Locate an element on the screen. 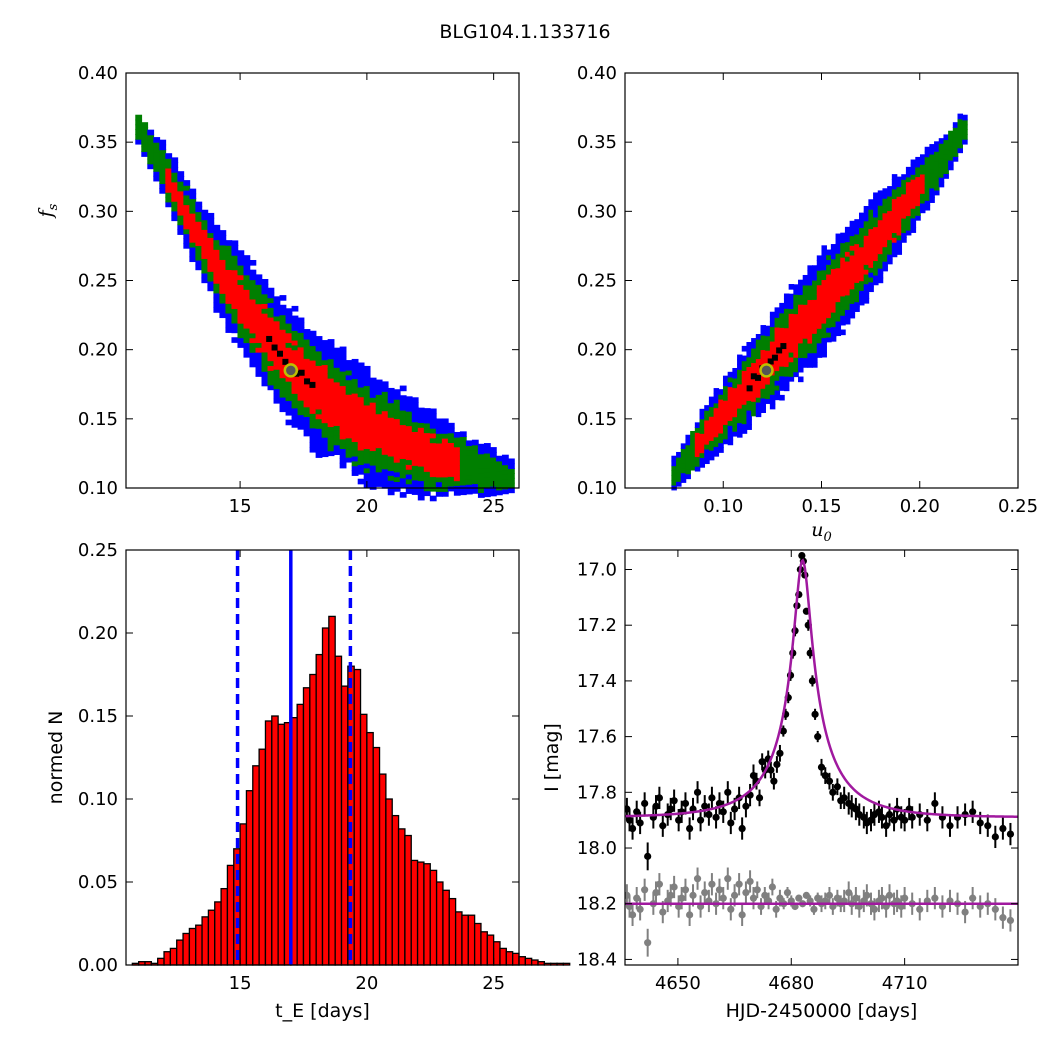  y-axis-label: I [mag] is located at coordinates (552, 757).